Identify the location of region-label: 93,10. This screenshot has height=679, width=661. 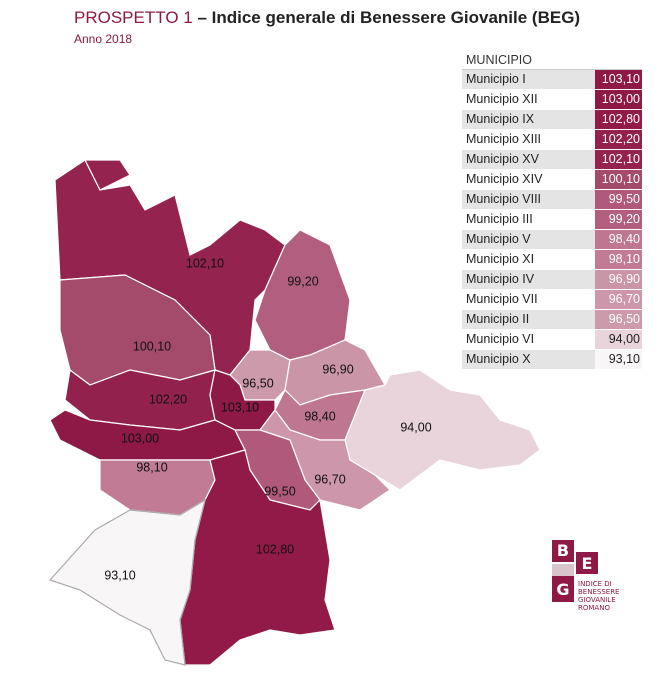
(119, 575).